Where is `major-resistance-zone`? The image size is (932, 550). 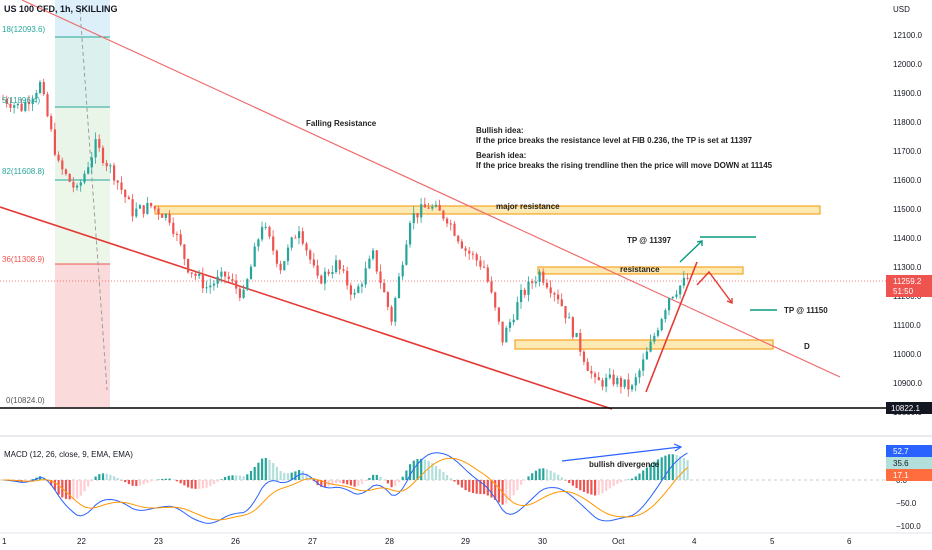 major-resistance-zone is located at coordinates (487, 210).